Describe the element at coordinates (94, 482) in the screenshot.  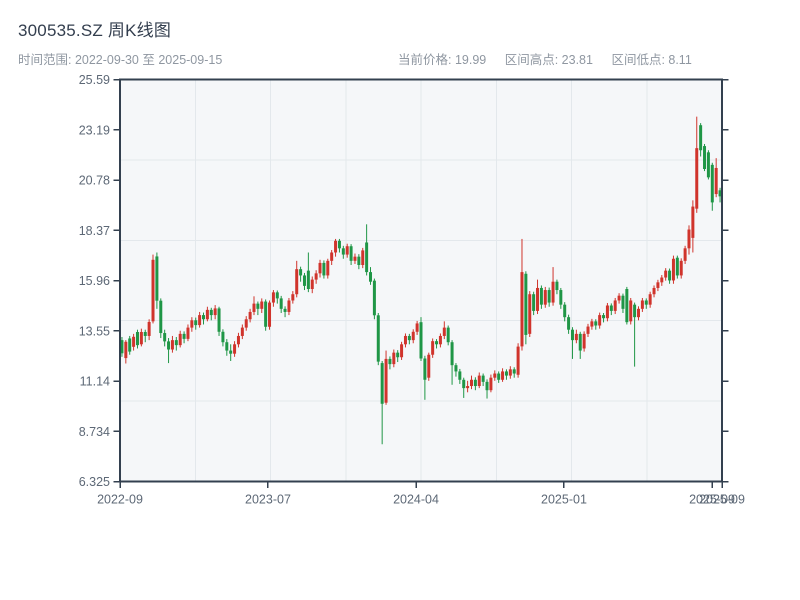
I see `y-tick-label: 6.325` at that location.